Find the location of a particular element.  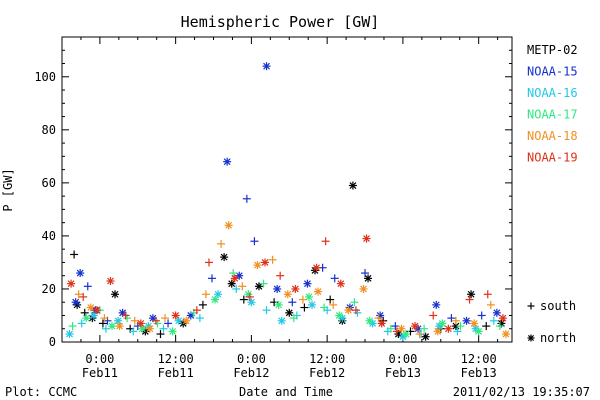

y-axis-label: P [GW] is located at coordinates (8, 189).